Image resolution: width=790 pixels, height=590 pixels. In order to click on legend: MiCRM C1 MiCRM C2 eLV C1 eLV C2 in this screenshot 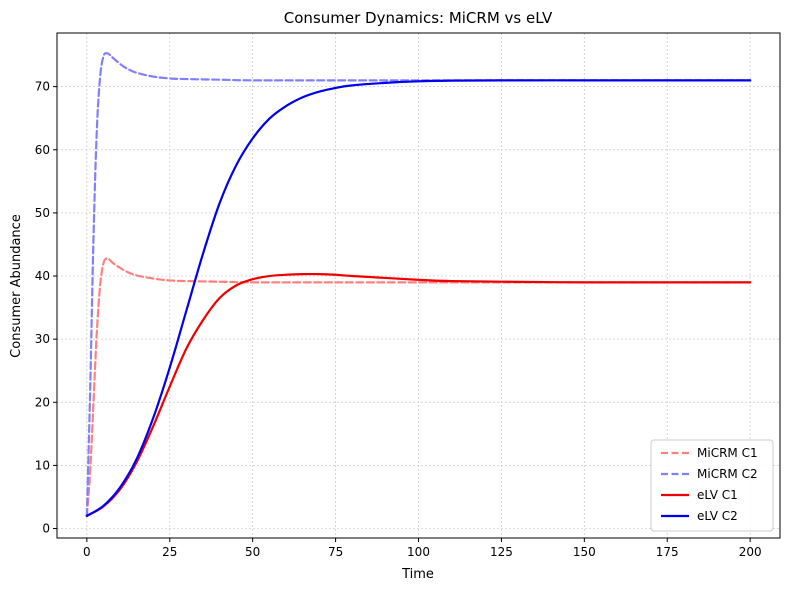, I will do `click(712, 485)`.